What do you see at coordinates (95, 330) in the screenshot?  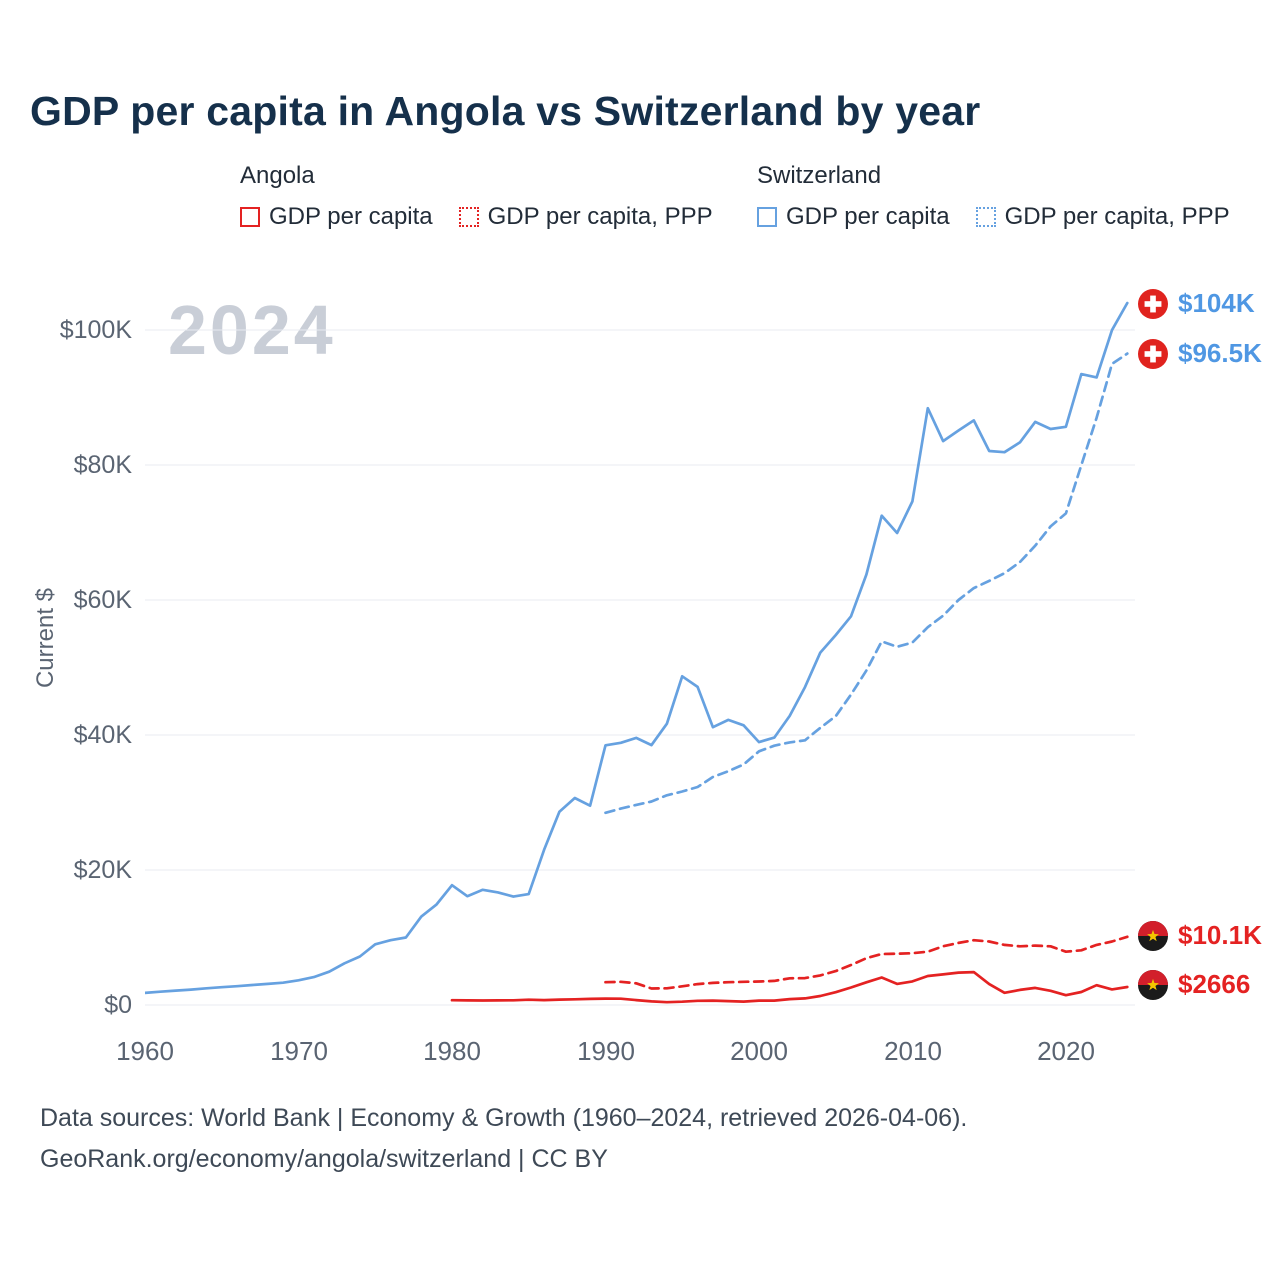 I see `y-tick-label: $100K` at bounding box center [95, 330].